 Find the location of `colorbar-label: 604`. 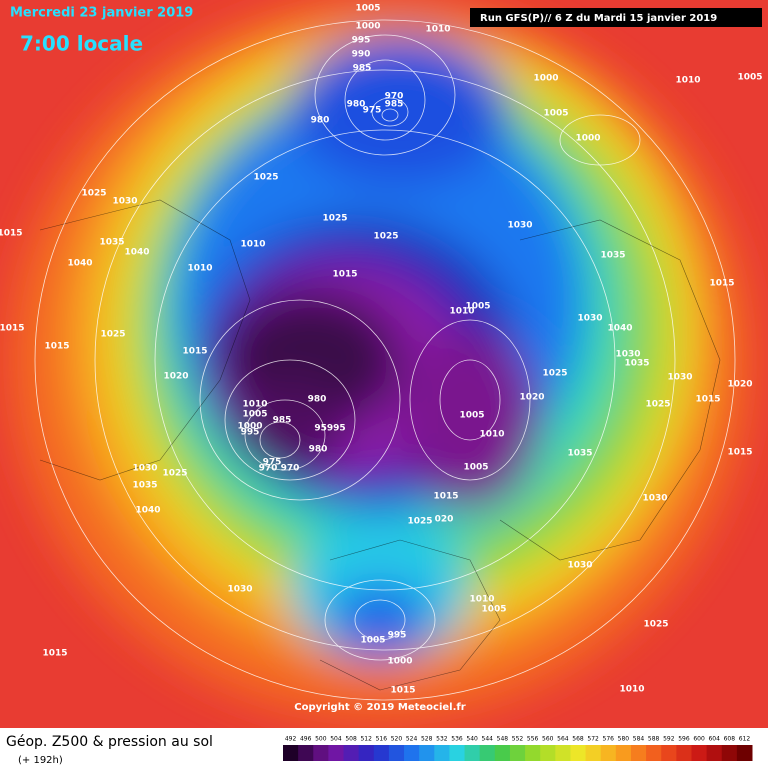

colorbar-label: 604 is located at coordinates (714, 739).